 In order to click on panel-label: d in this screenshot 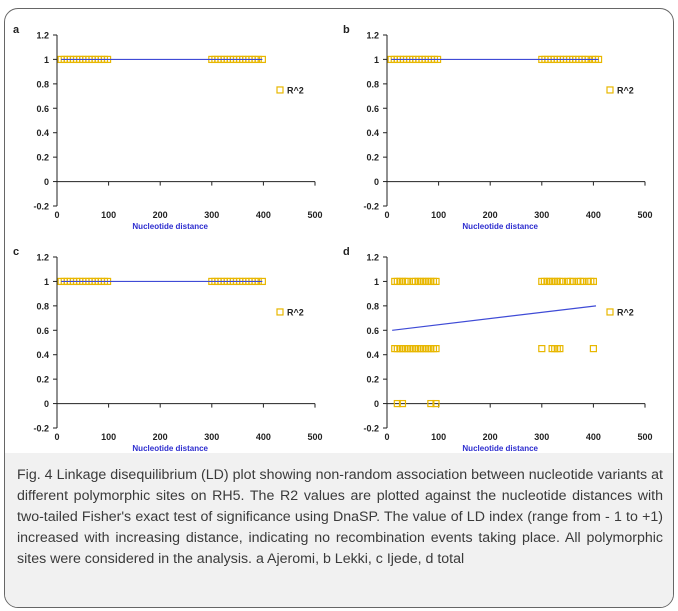, I will do `click(346, 252)`.